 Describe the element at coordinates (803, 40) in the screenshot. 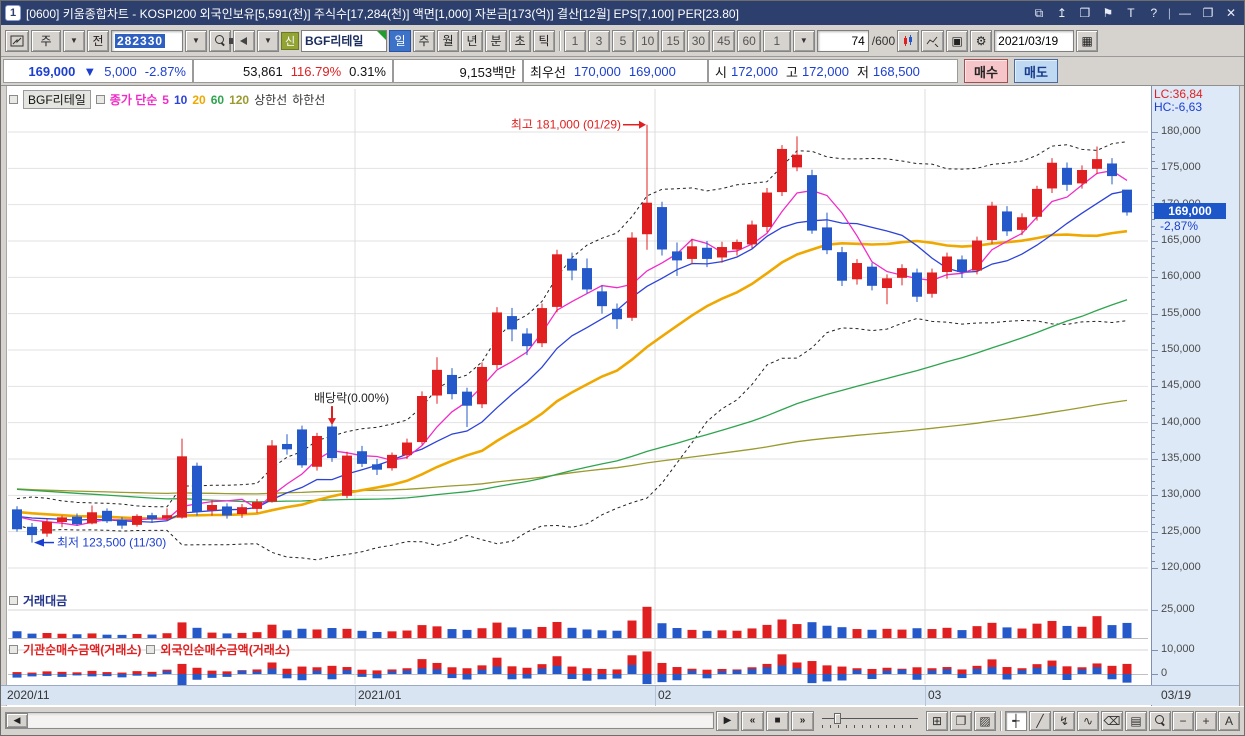

I see `minute-select-arrow: ▼` at that location.